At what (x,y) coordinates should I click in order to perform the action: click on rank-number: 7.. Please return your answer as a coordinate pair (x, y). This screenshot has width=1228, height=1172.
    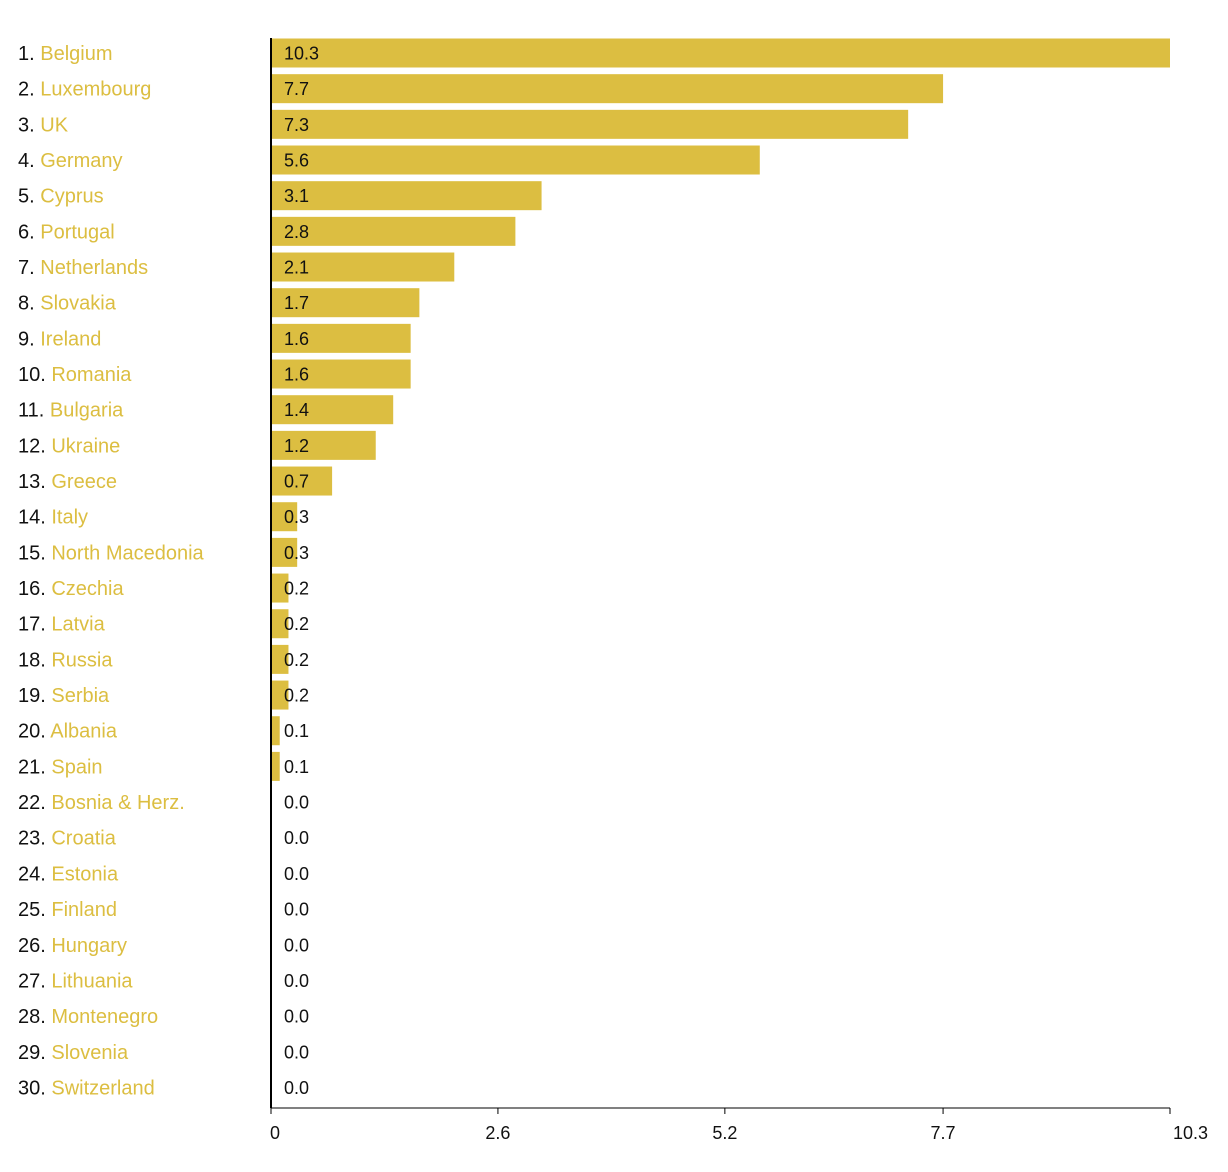
    Looking at the image, I should click on (29, 268).